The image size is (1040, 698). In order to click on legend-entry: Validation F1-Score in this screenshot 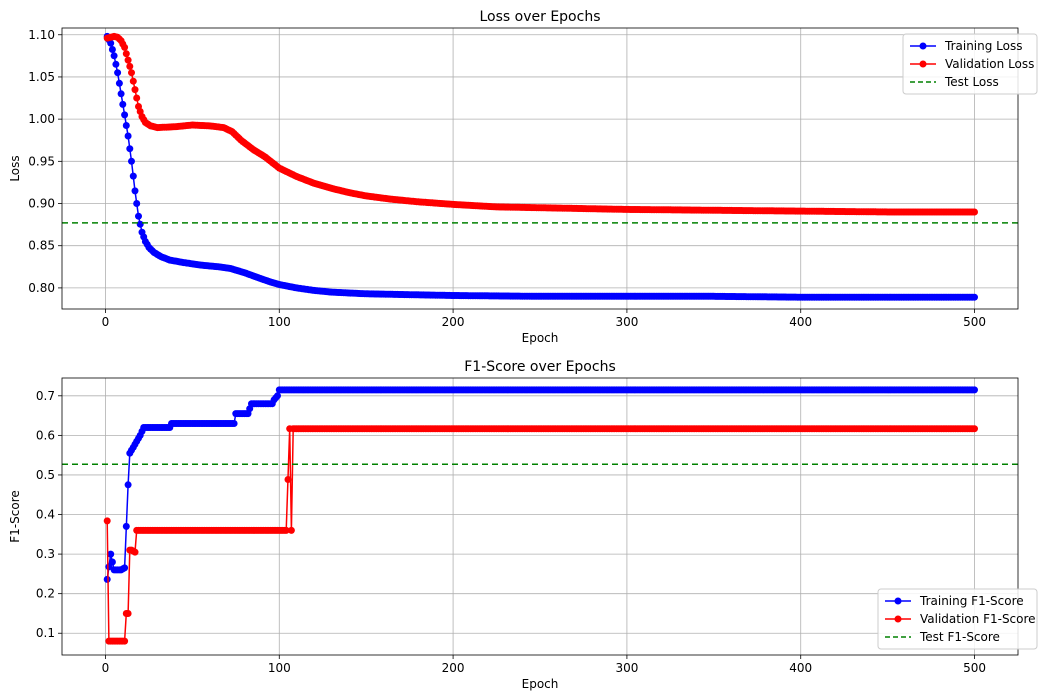, I will do `click(960, 619)`.